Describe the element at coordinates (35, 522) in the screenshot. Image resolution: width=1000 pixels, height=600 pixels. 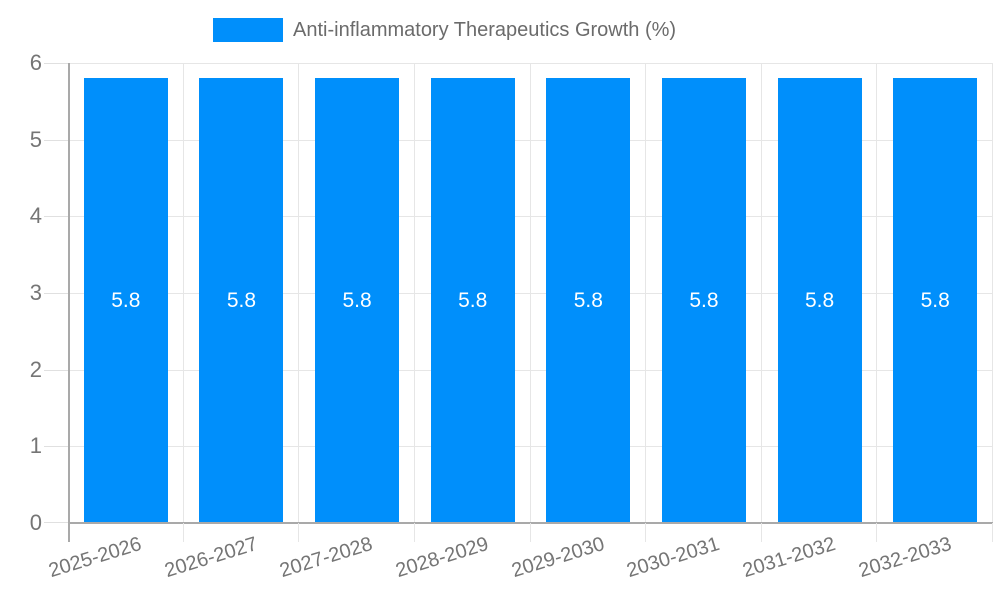
I see `y-axis-tick-label: 0` at that location.